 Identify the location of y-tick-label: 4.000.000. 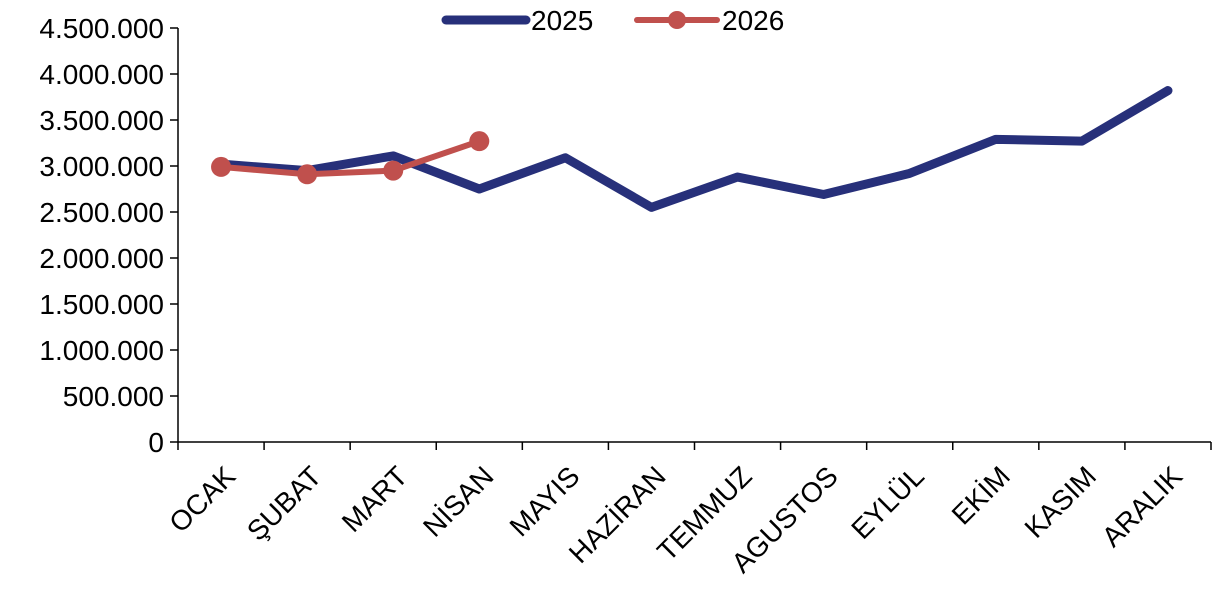
(101, 74).